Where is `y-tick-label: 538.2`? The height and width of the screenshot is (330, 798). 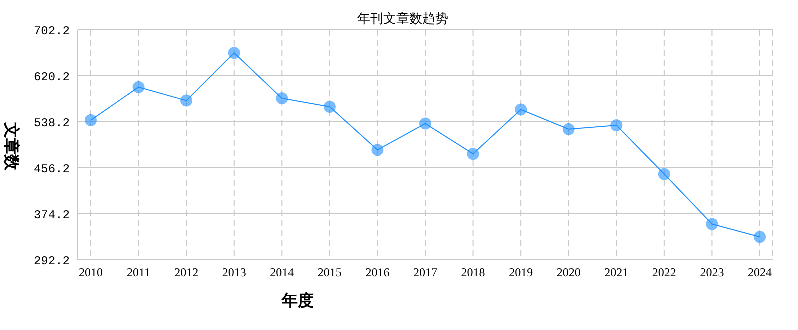 y-tick-label: 538.2 is located at coordinates (52, 123).